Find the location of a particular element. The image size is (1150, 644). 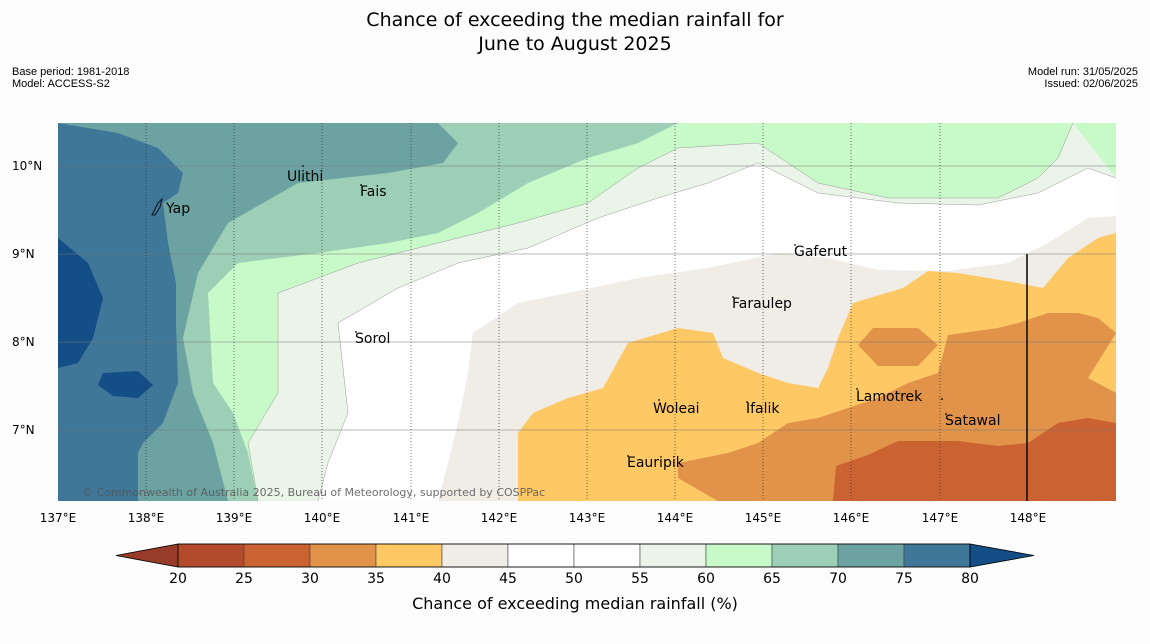

model-run: Model run: 31/05/2025 is located at coordinates (1082, 72).